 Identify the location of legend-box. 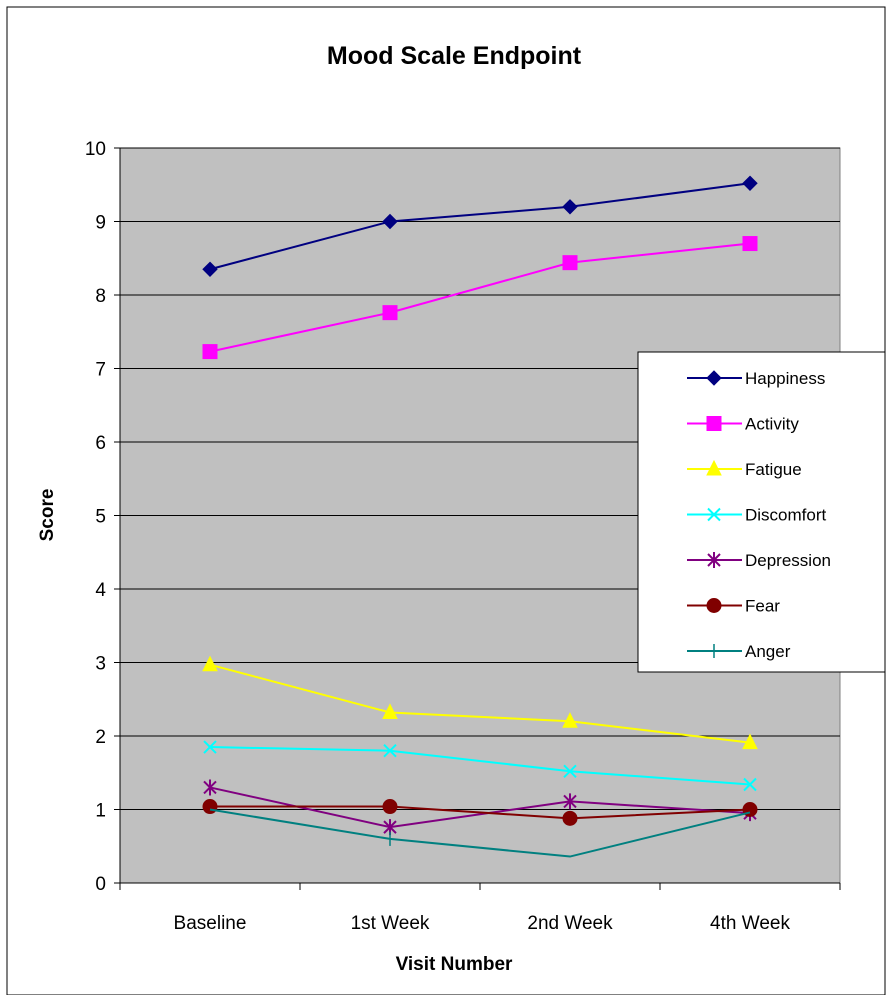
(761, 512).